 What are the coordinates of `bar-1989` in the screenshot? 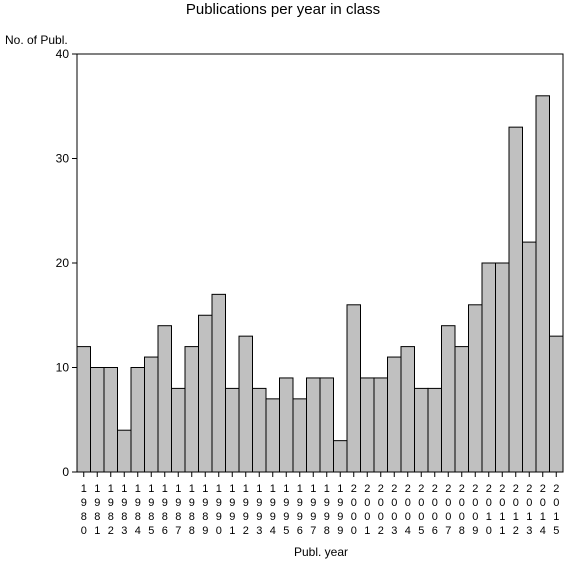 It's located at (205, 393).